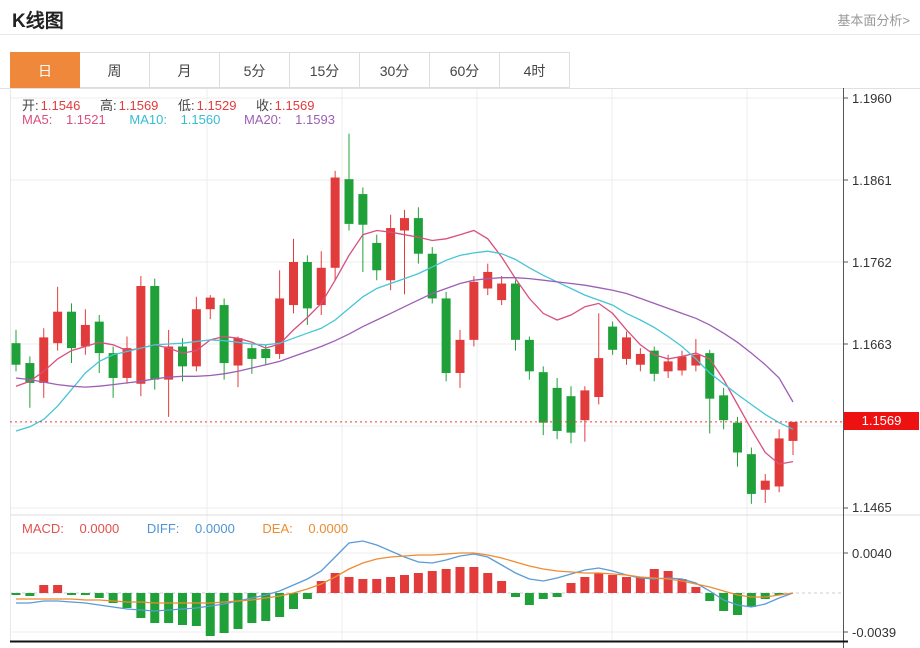 The image size is (920, 648). I want to click on ma20-value: 1.1593, so click(315, 119).